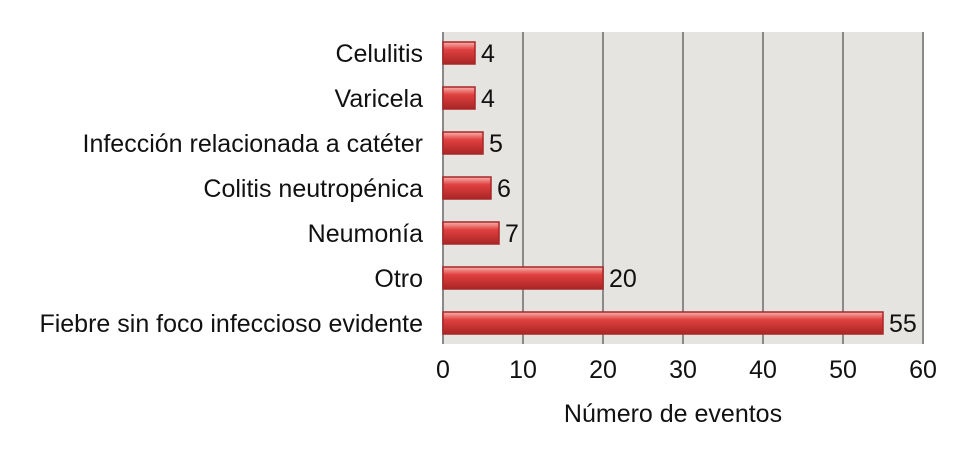 The width and height of the screenshot is (979, 466). I want to click on category-label: Fiebre sin foco infeccioso evidente, so click(231, 324).